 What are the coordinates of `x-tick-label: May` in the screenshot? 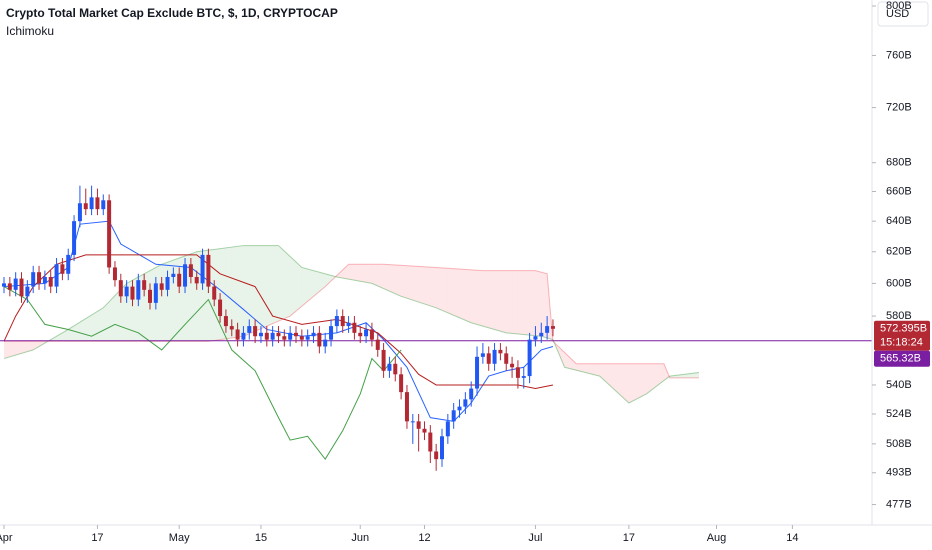 It's located at (179, 538).